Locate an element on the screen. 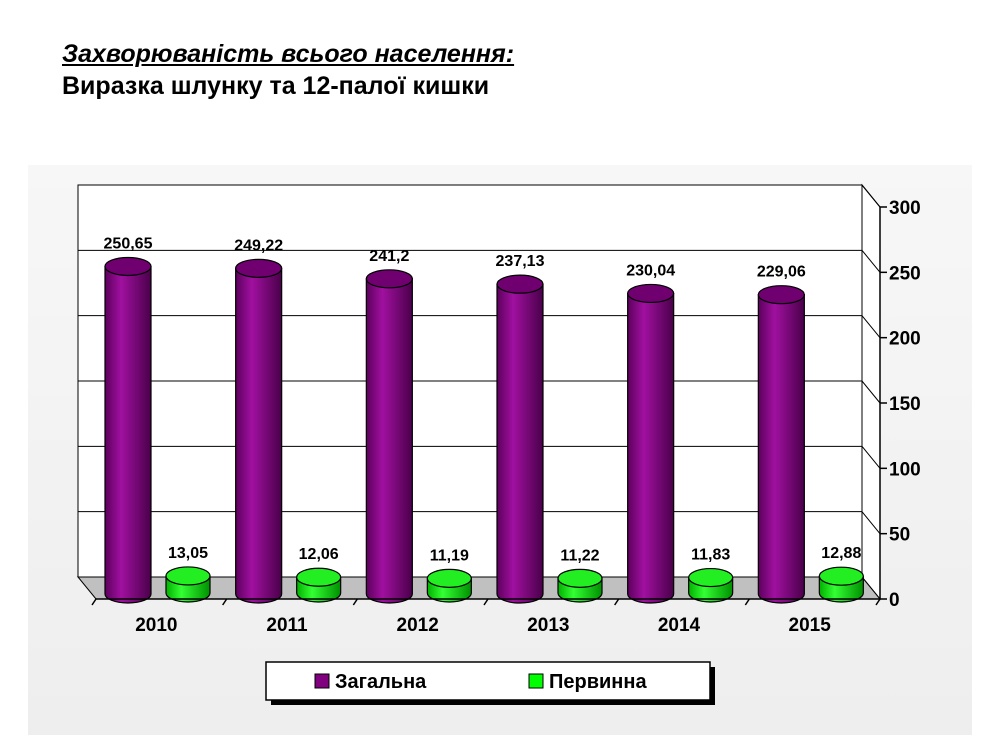  data-label: 12,06 is located at coordinates (319, 554).